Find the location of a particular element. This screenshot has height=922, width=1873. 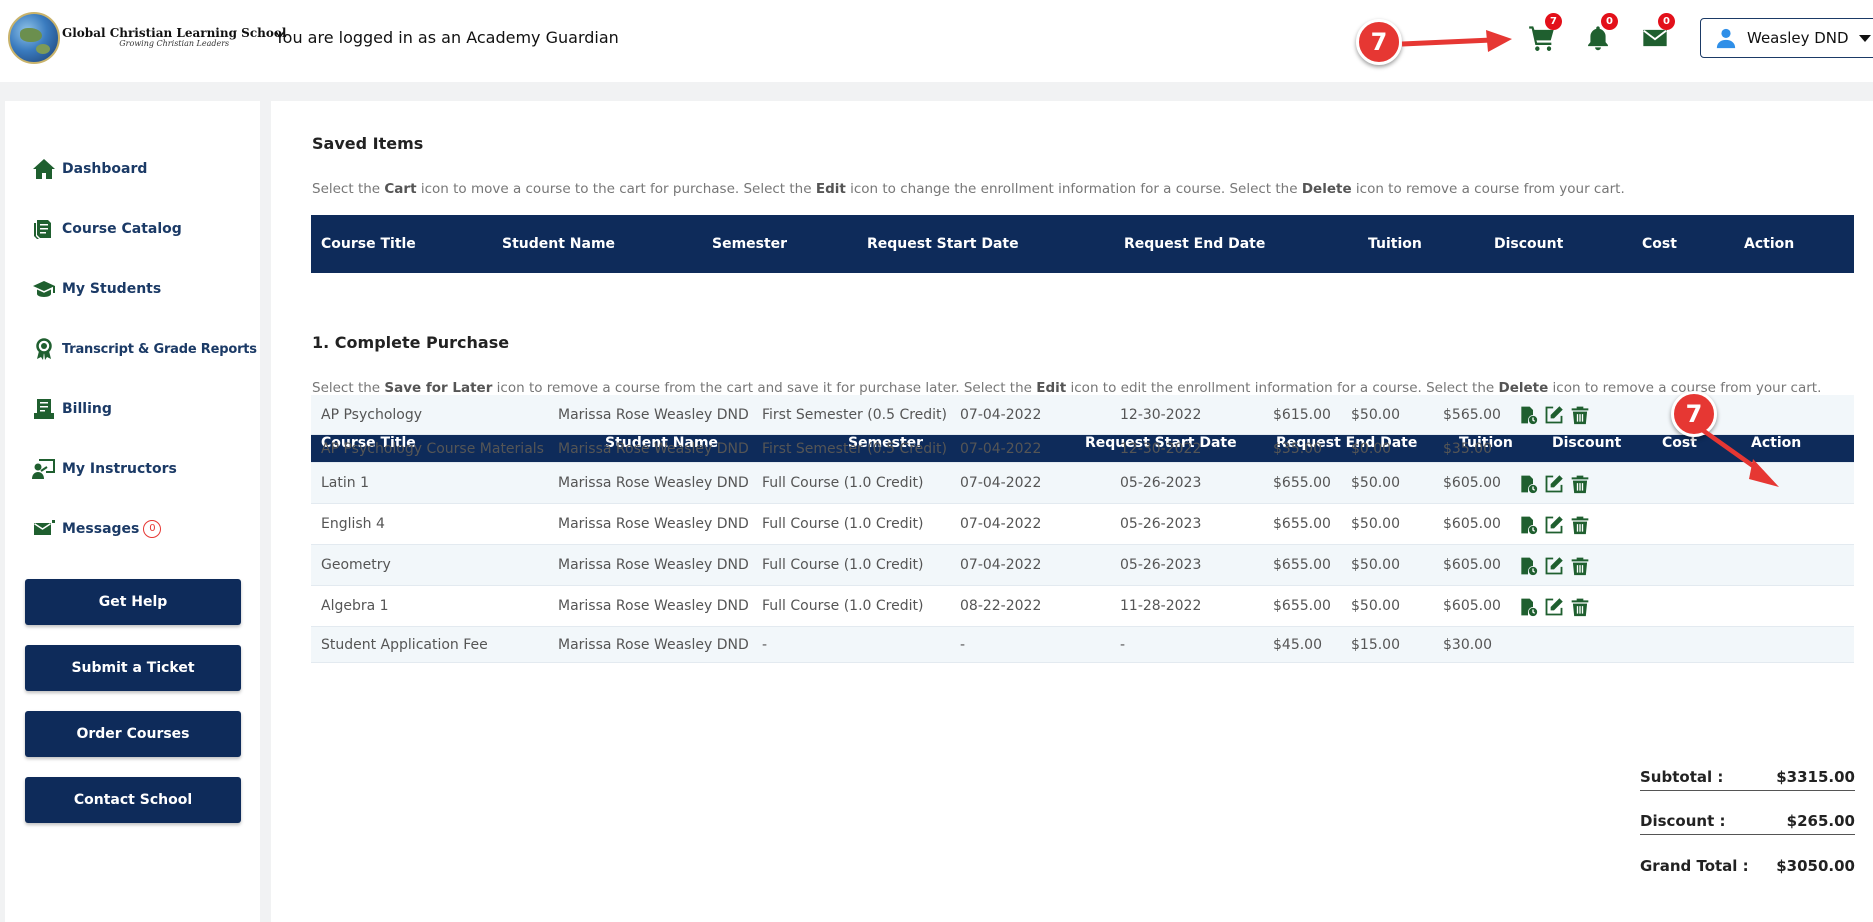

get-help-button: Get Help is located at coordinates (133, 602).